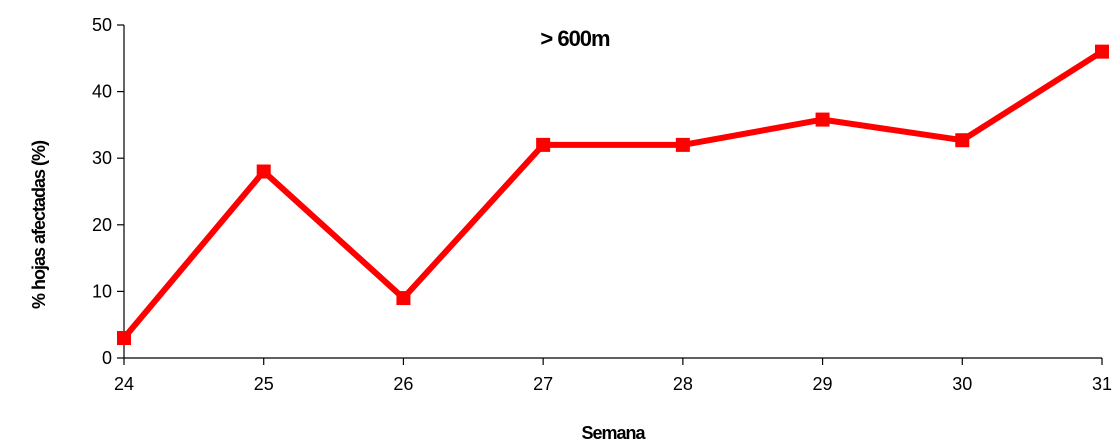  I want to click on y-axis-title: % hojas afectadas (%), so click(39, 224).